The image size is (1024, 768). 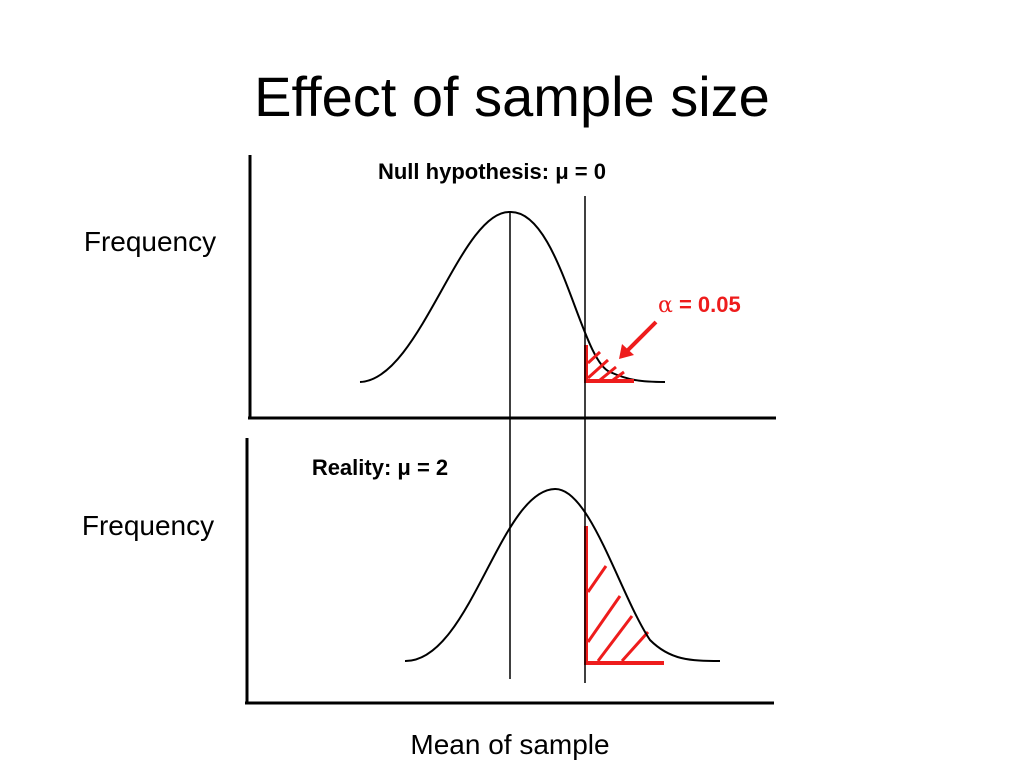 What do you see at coordinates (562, 575) in the screenshot?
I see `reality-distribution-curve` at bounding box center [562, 575].